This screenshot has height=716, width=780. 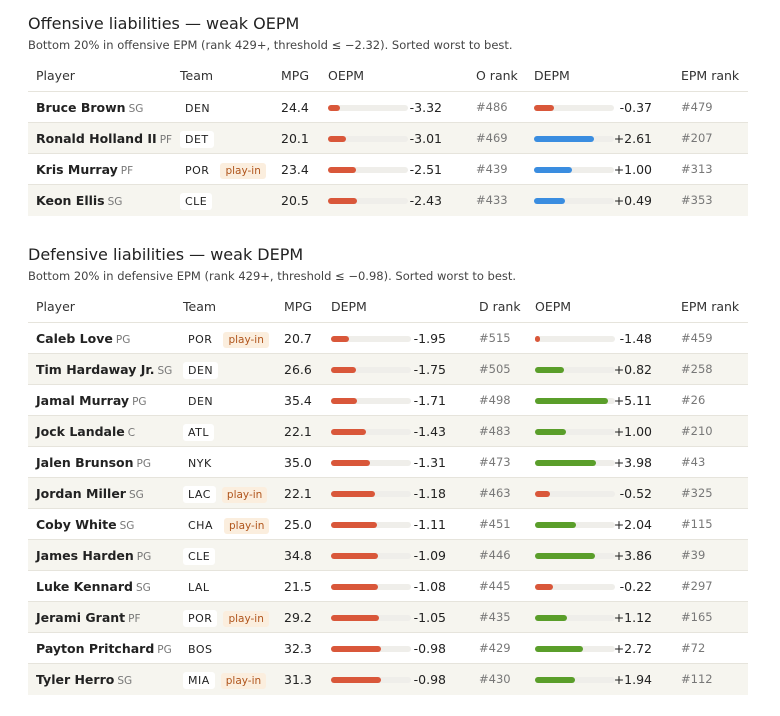 What do you see at coordinates (199, 680) in the screenshot?
I see `team-badge: MIA` at bounding box center [199, 680].